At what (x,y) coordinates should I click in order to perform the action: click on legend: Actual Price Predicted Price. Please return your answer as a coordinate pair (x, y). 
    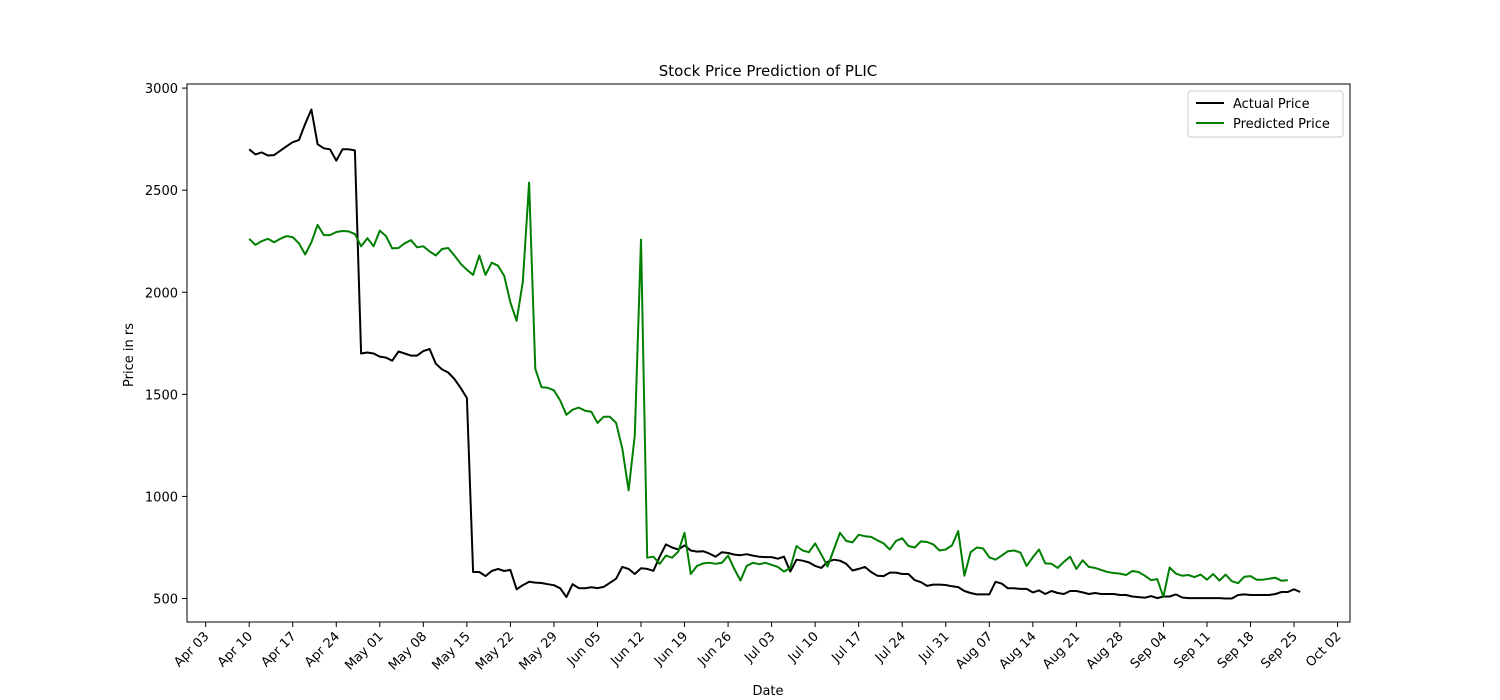
    Looking at the image, I should click on (1265, 114).